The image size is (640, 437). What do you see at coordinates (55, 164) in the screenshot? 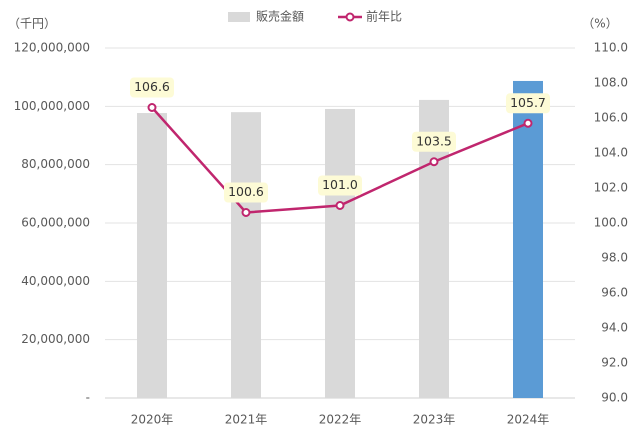
I see `y-tick-label: 80,000,000` at bounding box center [55, 164].